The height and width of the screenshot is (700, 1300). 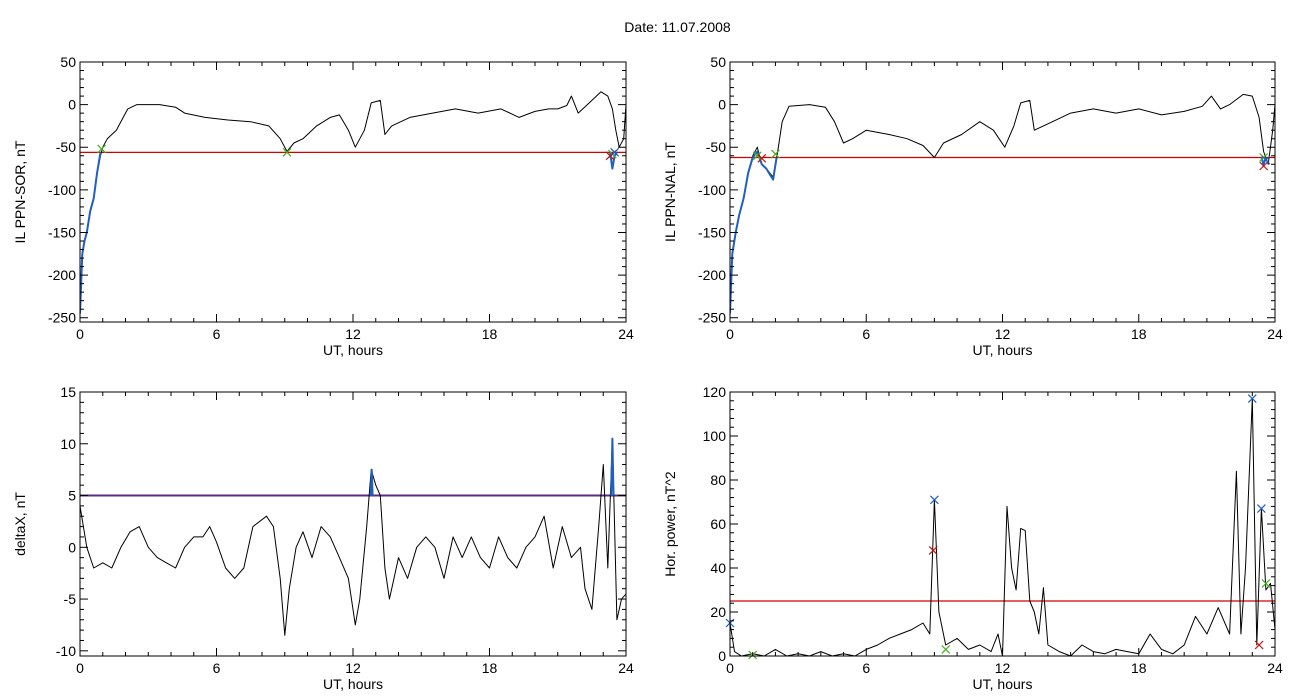 I want to click on y-tick-label-il-ppn-sor: 0, so click(x=72, y=105).